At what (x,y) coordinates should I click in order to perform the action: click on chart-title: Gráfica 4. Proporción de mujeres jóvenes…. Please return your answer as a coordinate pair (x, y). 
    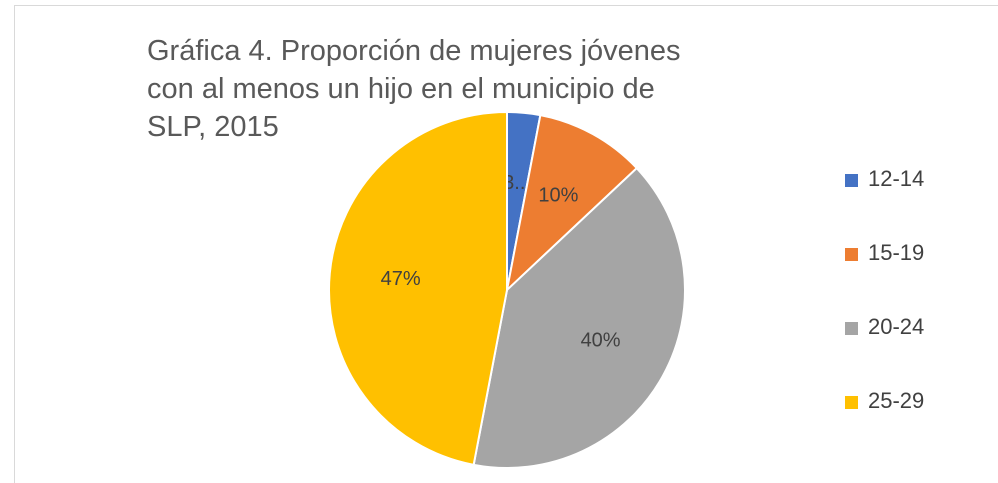
    Looking at the image, I should click on (414, 89).